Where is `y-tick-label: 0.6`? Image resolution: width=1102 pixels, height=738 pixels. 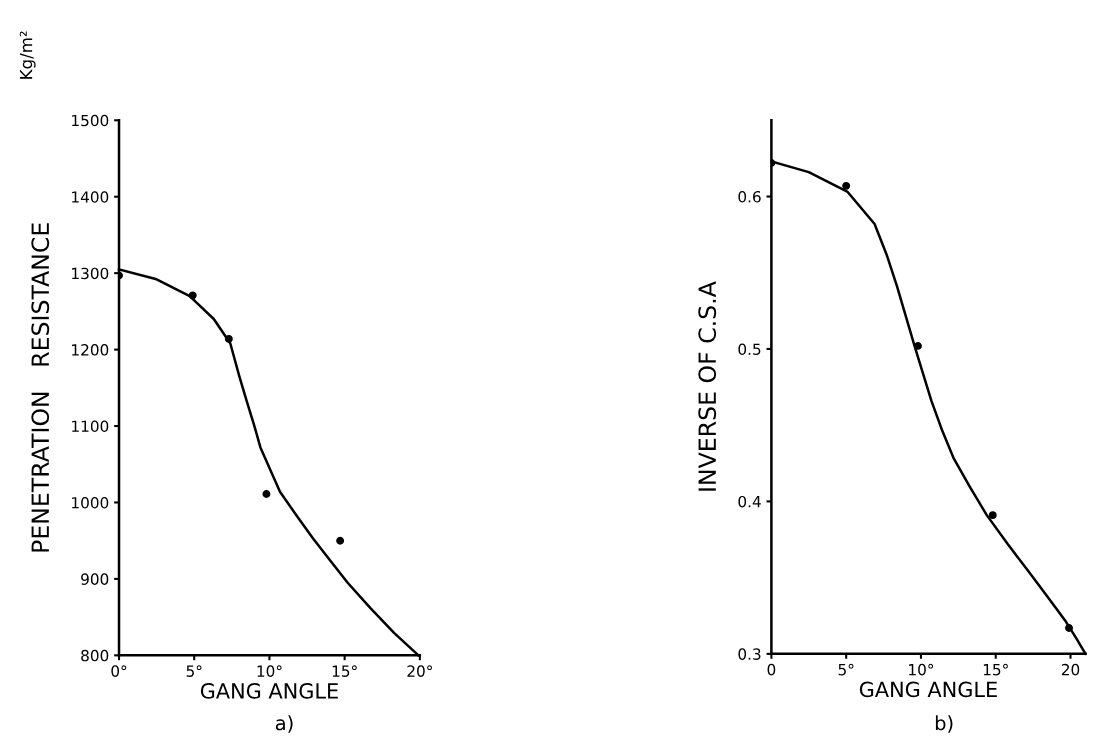 y-tick-label: 0.6 is located at coordinates (749, 196).